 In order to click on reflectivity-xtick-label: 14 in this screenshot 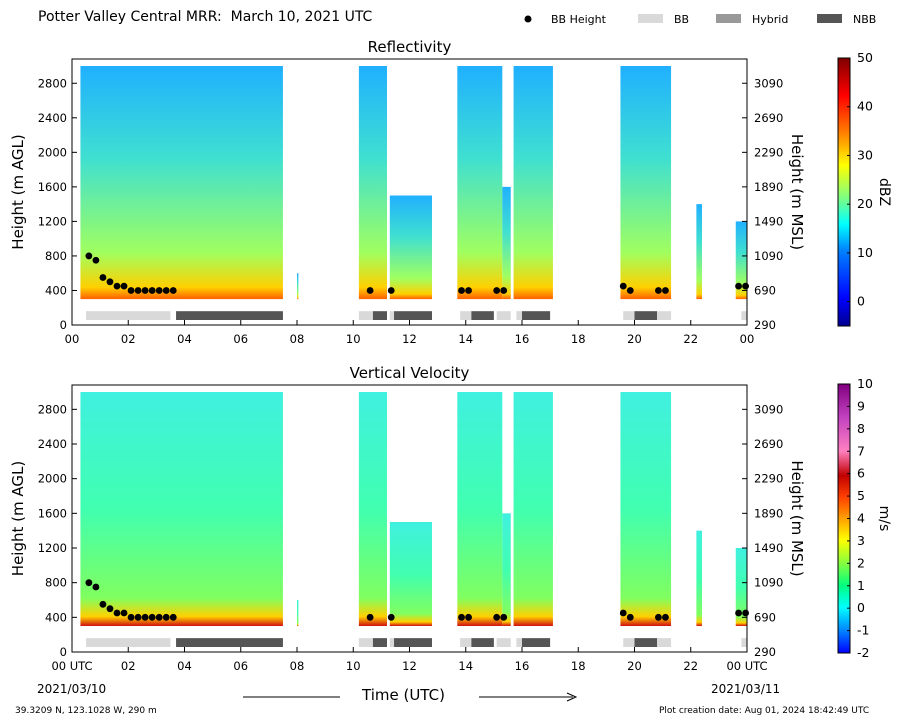, I will do `click(465, 339)`.